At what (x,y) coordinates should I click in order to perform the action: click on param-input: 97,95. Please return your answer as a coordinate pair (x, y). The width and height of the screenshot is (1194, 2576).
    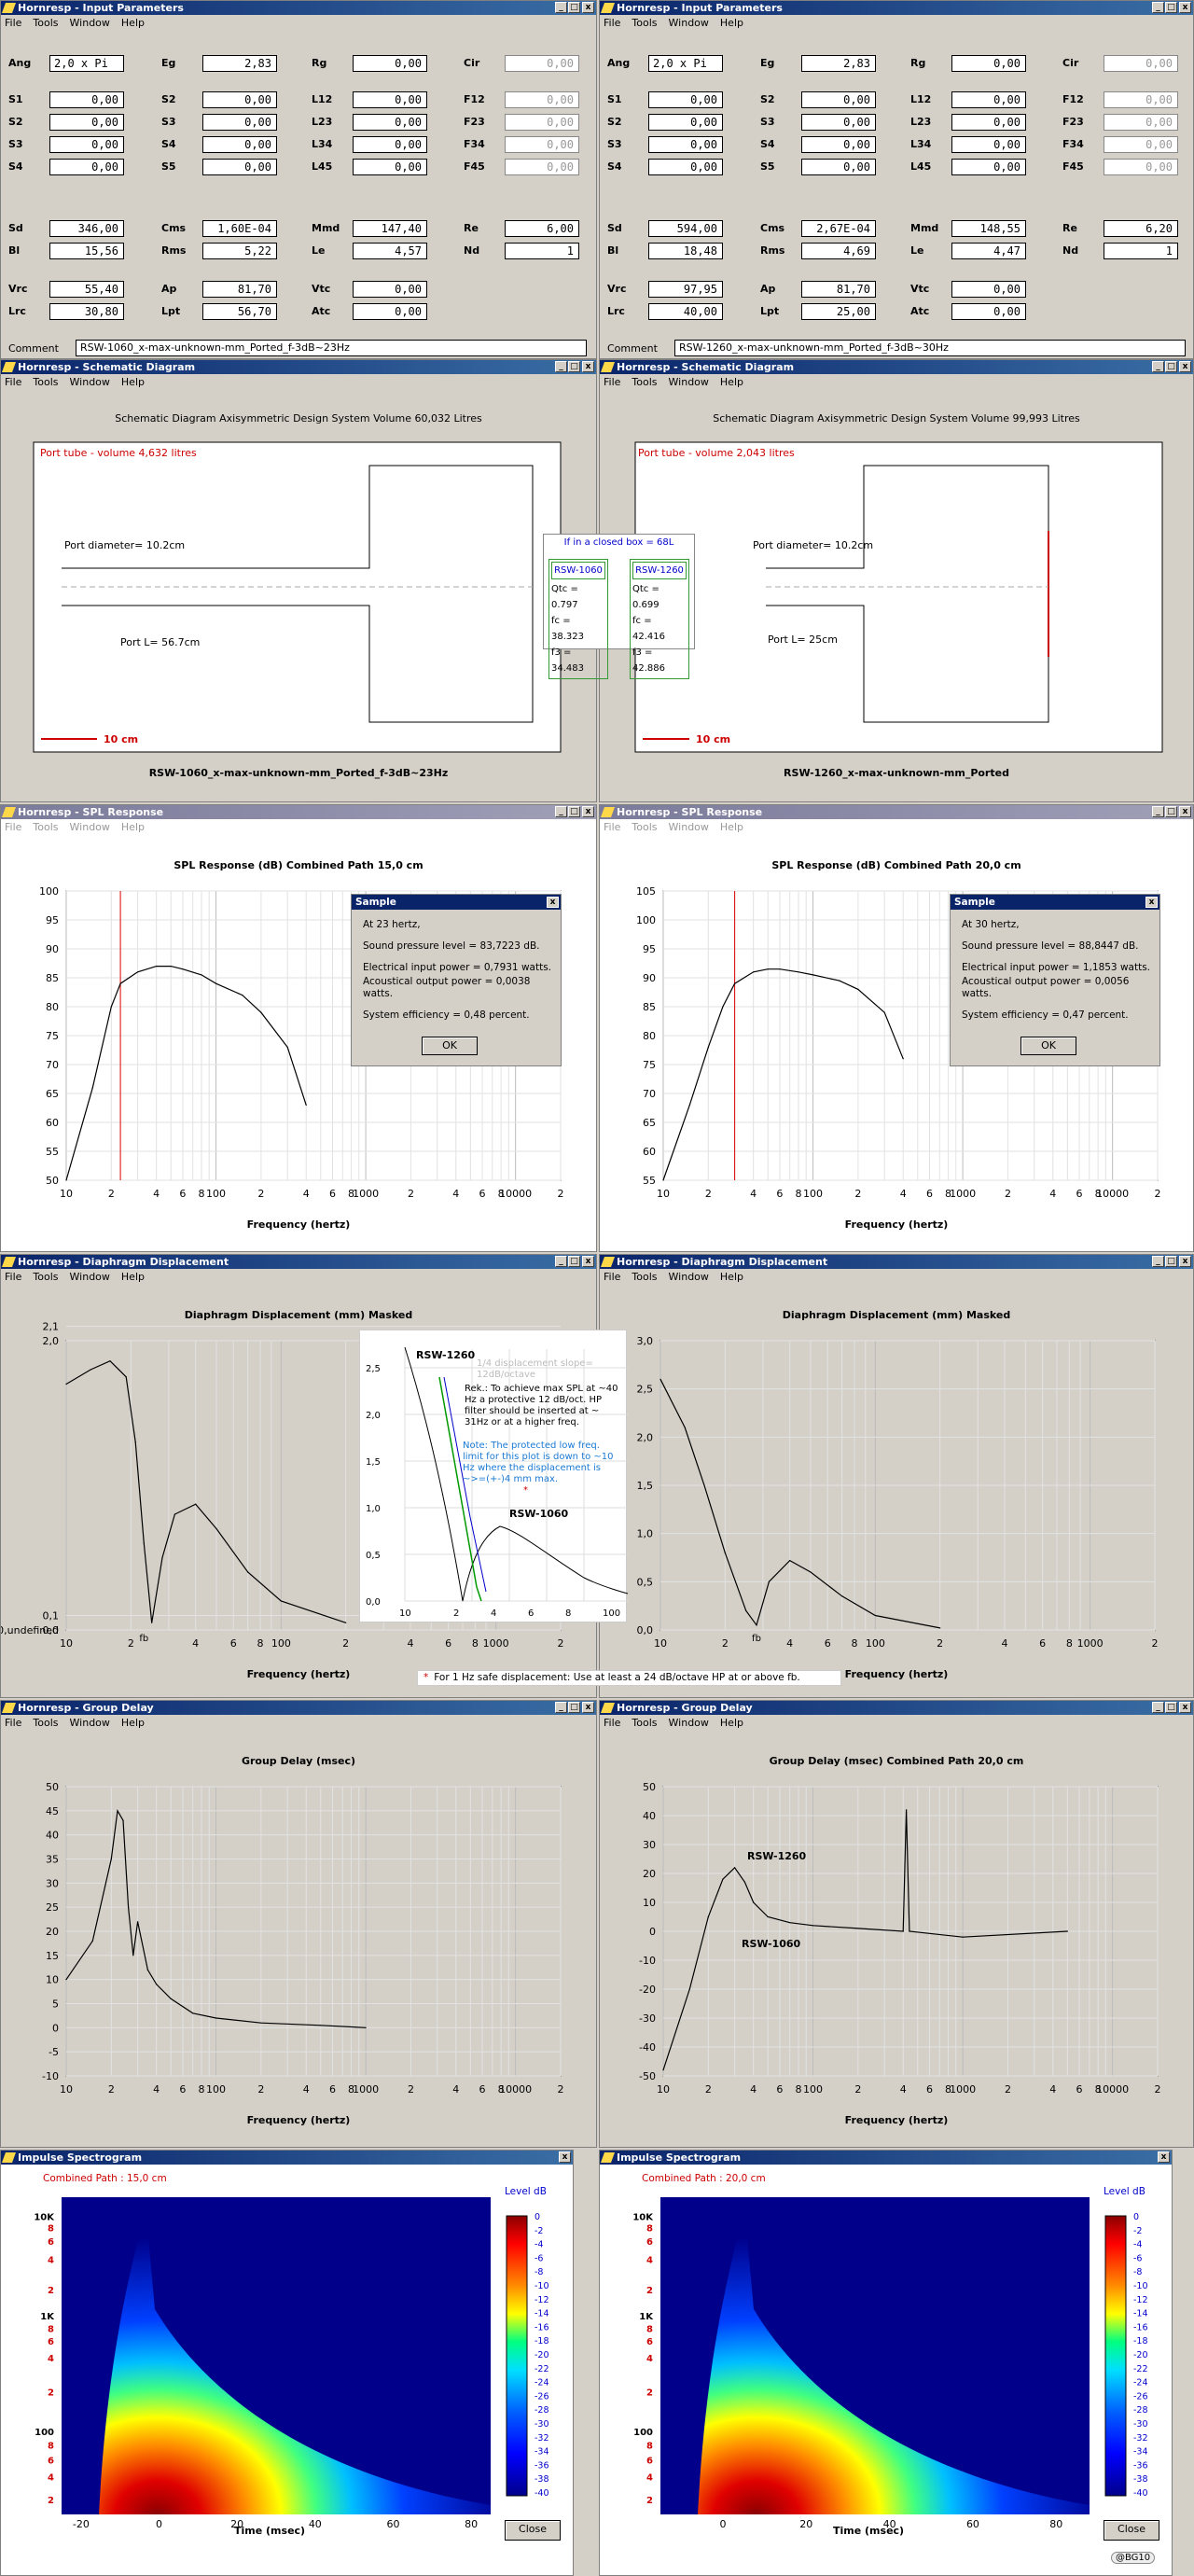
    Looking at the image, I should click on (685, 289).